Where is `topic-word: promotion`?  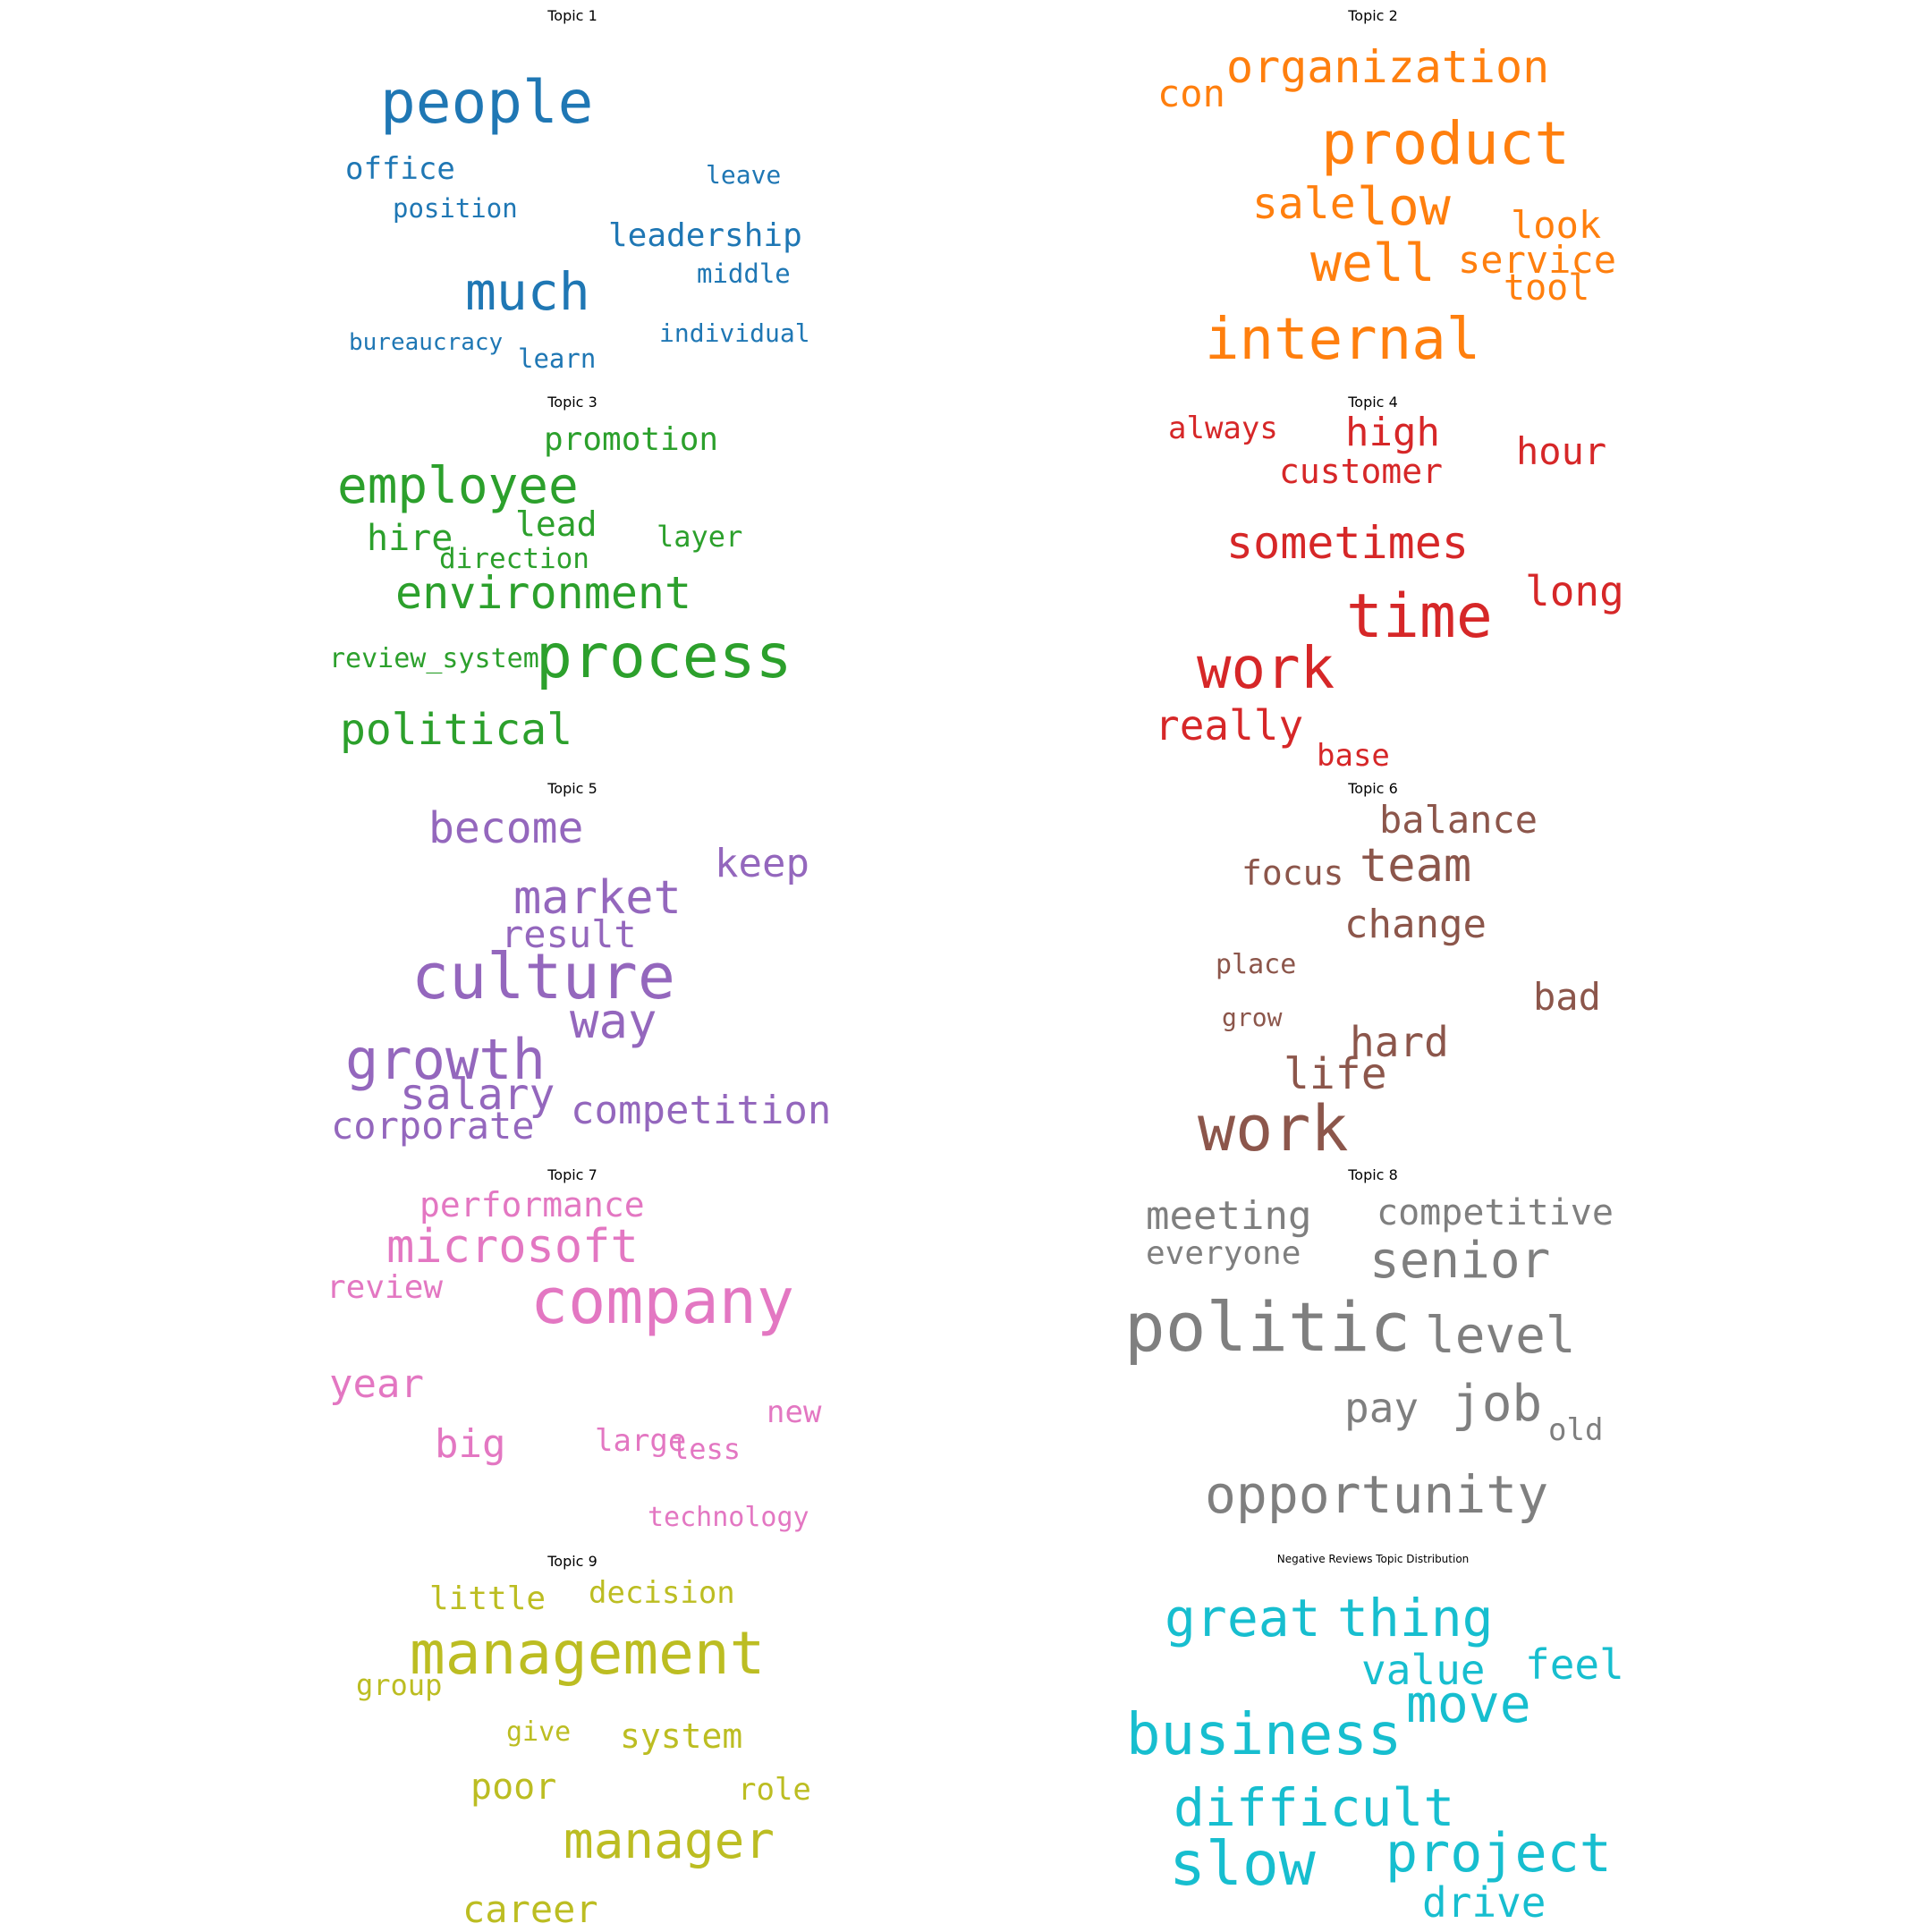 topic-word: promotion is located at coordinates (631, 439).